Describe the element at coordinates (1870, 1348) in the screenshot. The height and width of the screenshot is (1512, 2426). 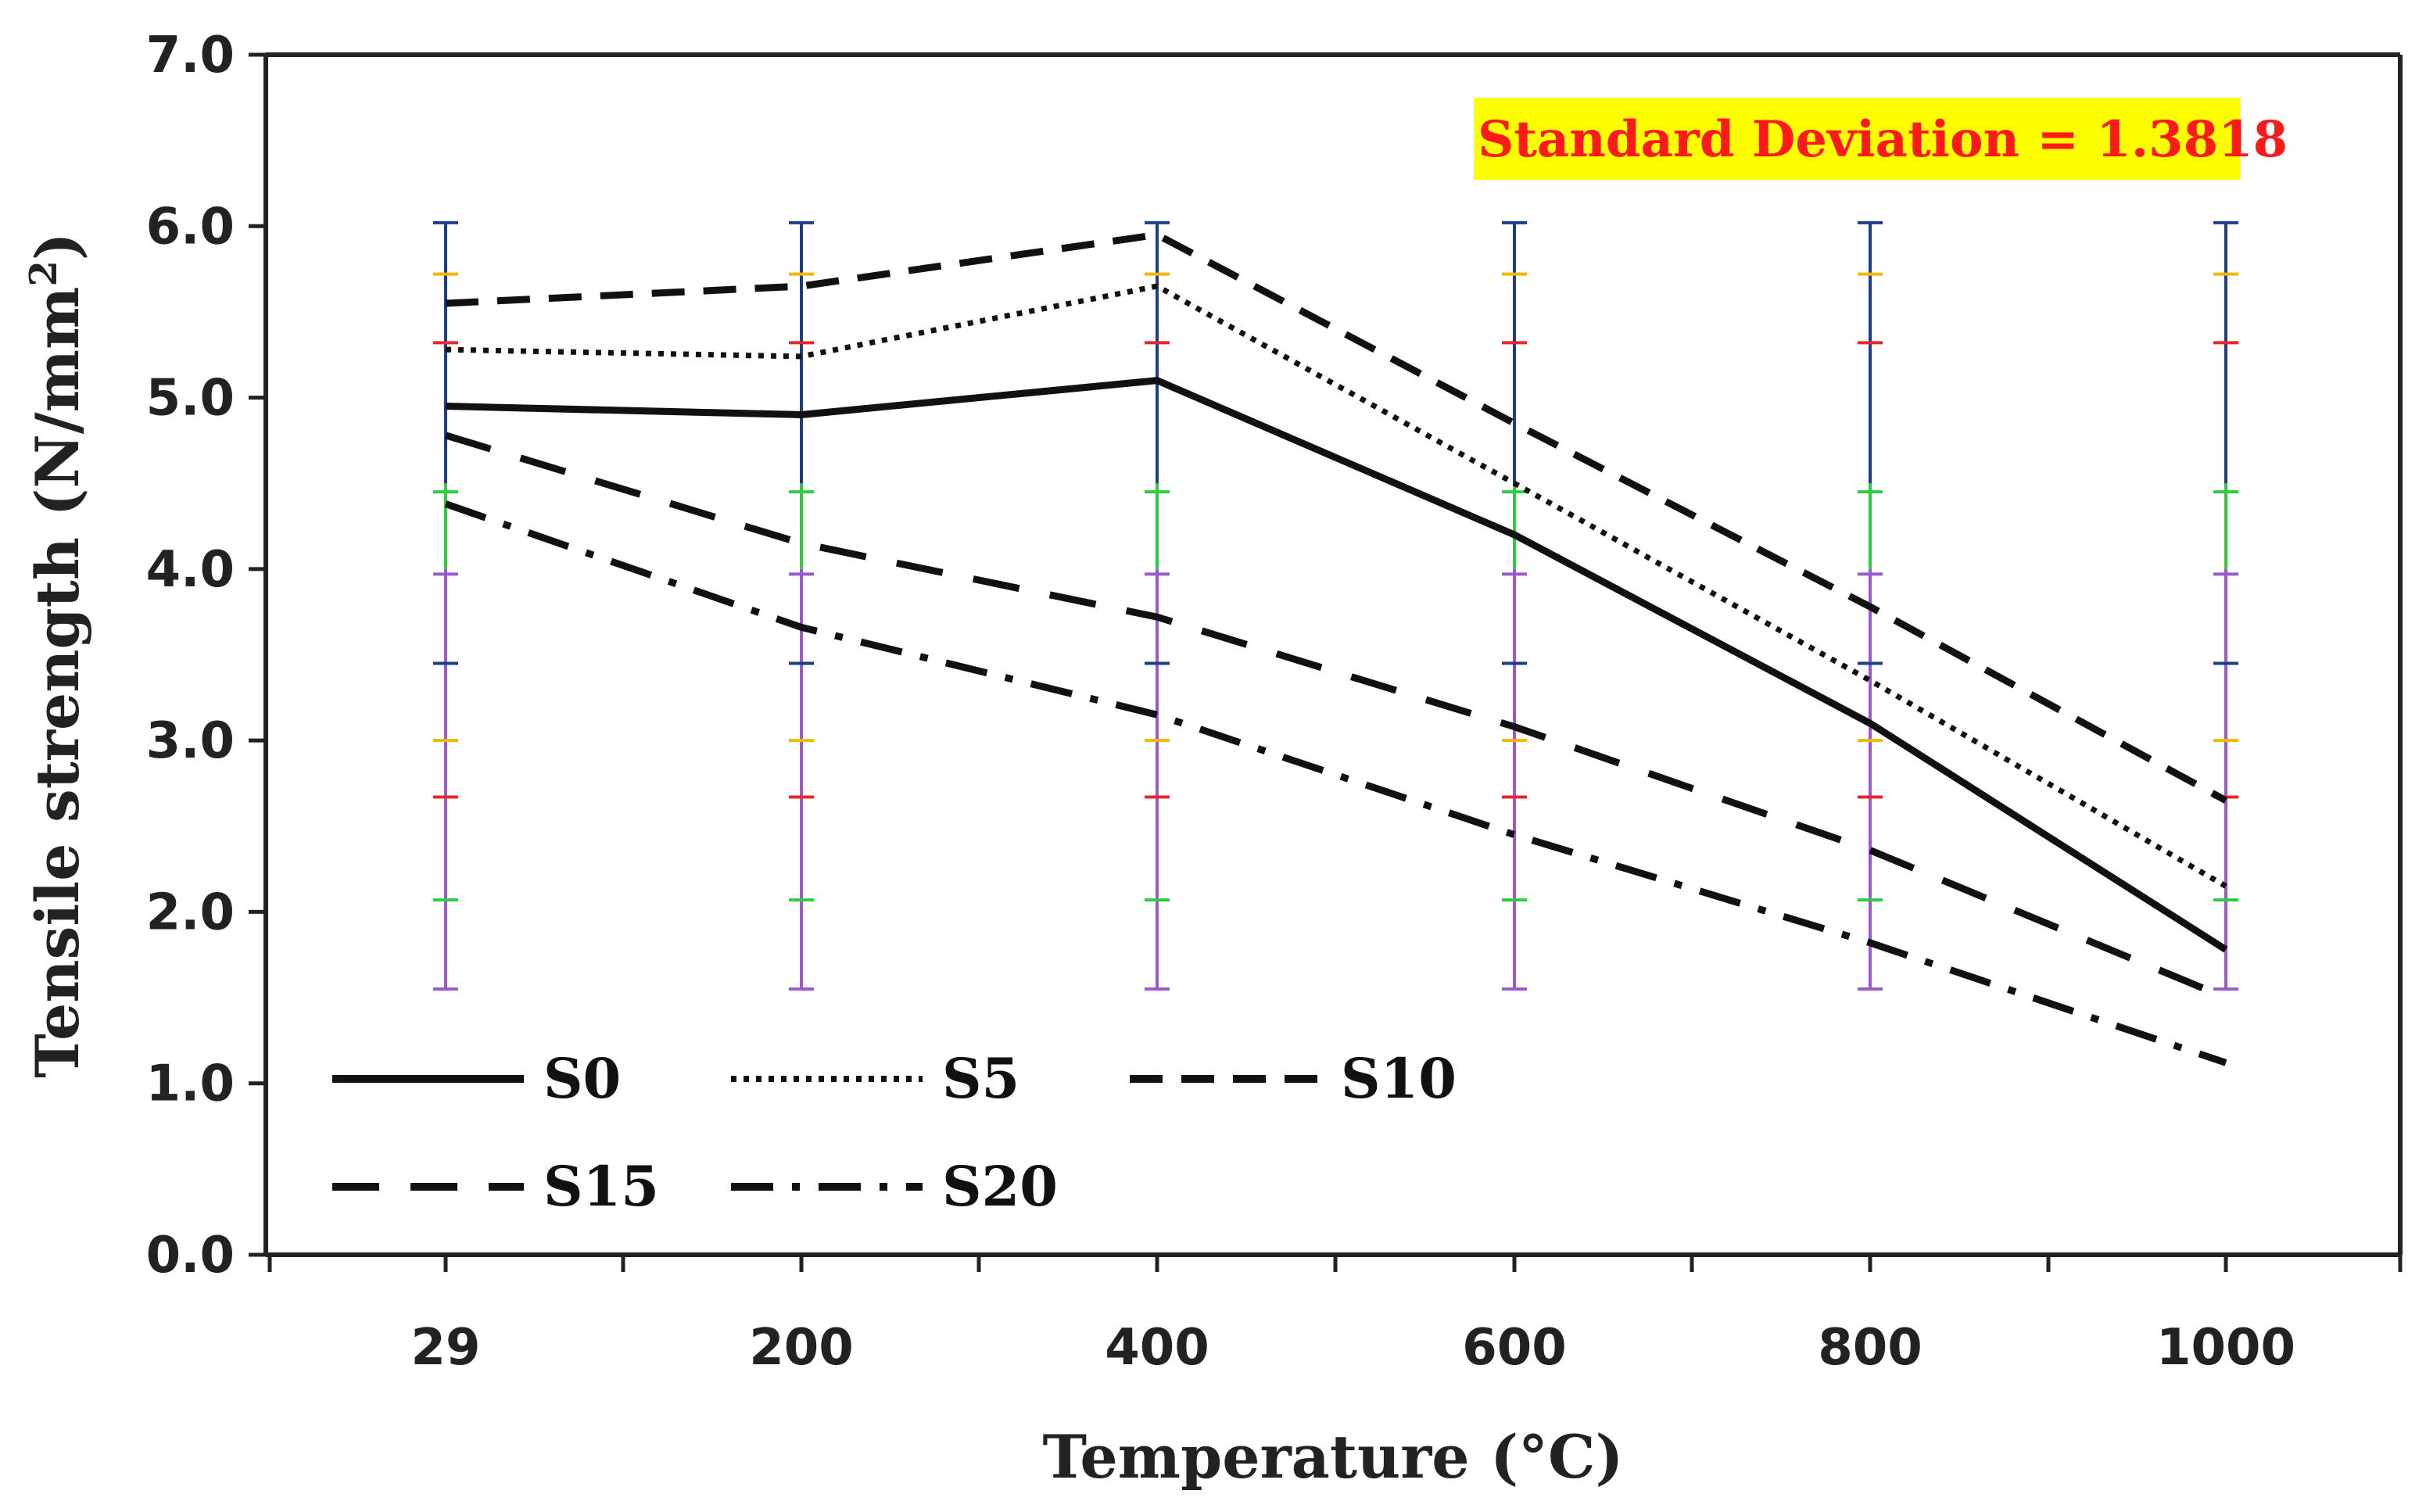
I see `x-tick-label: 800` at that location.